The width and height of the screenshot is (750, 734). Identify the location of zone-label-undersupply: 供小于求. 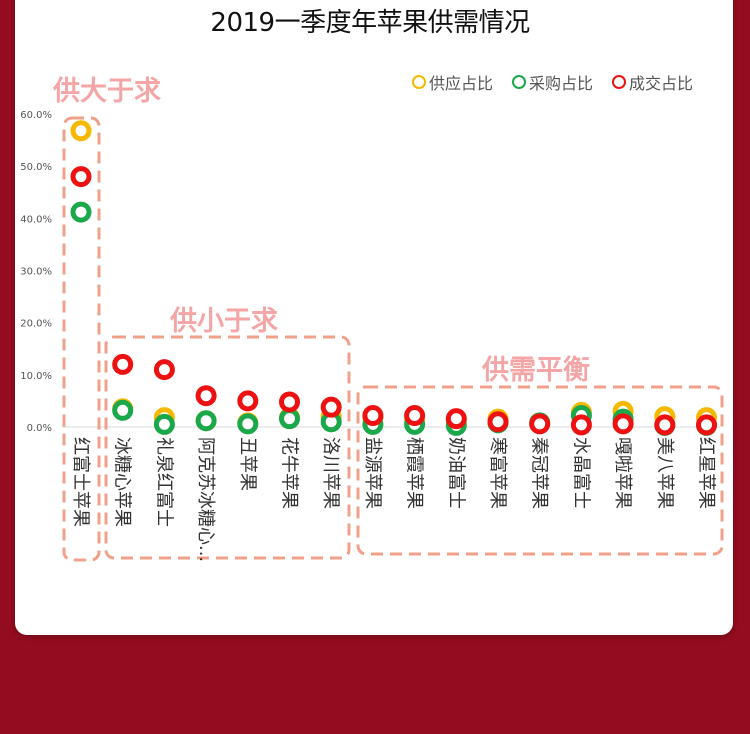
(224, 321).